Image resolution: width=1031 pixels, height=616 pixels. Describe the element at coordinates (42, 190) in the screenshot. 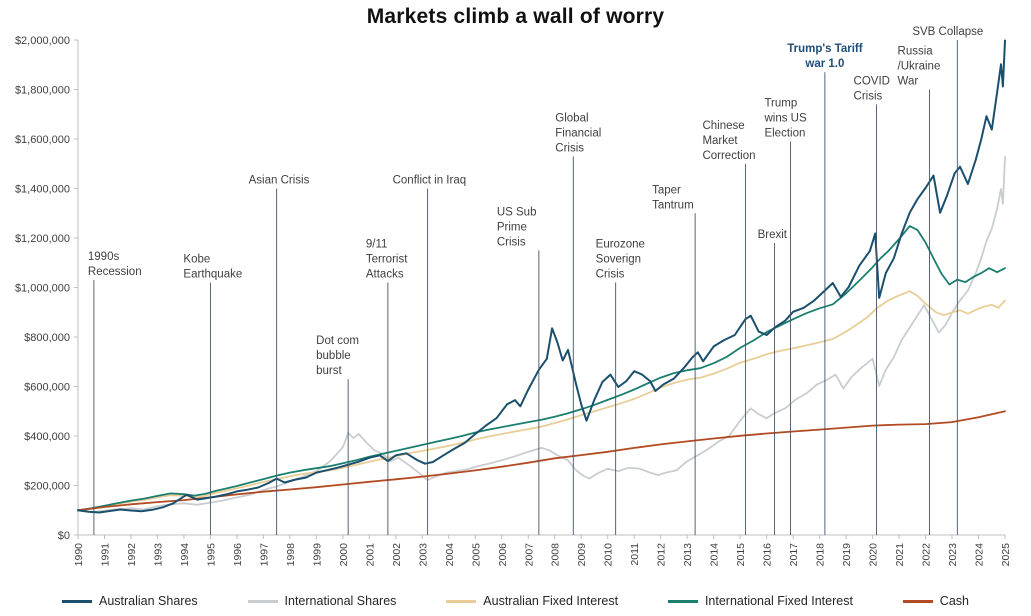

I see `y-tick-label: $1,400,000` at that location.